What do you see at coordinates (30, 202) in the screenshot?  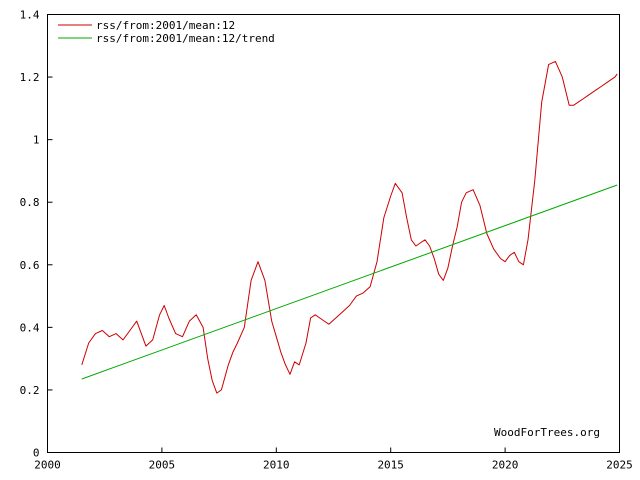 I see `y-tick-label: 0.8` at bounding box center [30, 202].